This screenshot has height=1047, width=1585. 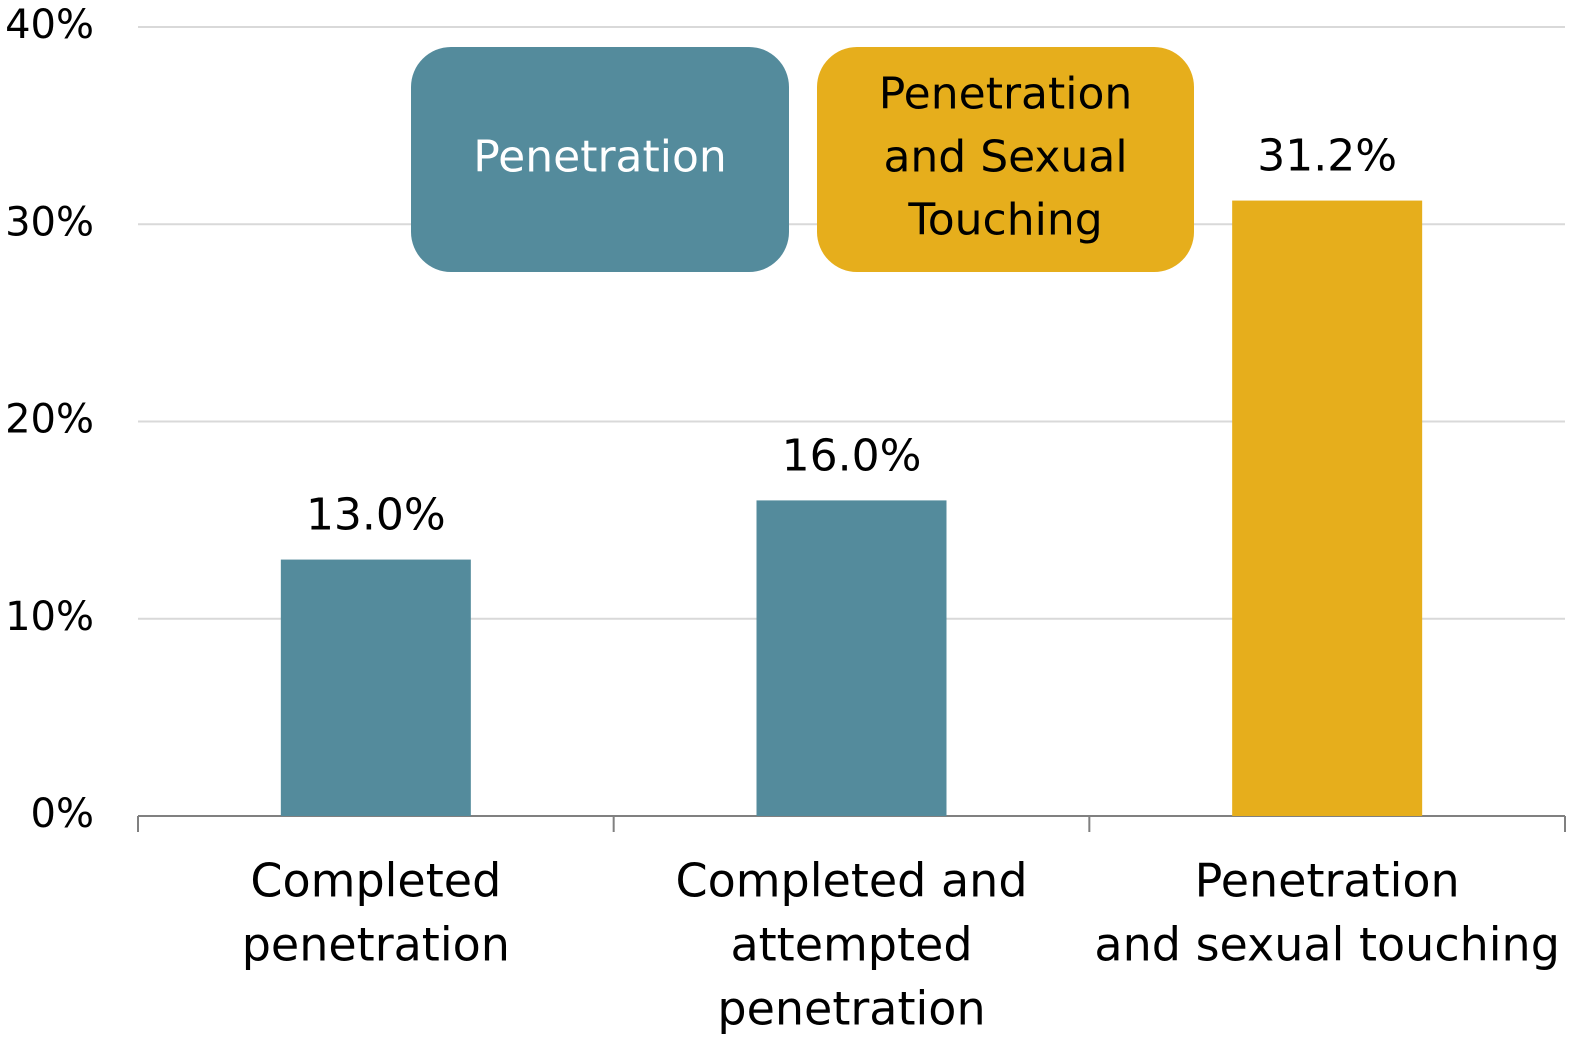 What do you see at coordinates (49, 25) in the screenshot?
I see `y-tick-label: 40%` at bounding box center [49, 25].